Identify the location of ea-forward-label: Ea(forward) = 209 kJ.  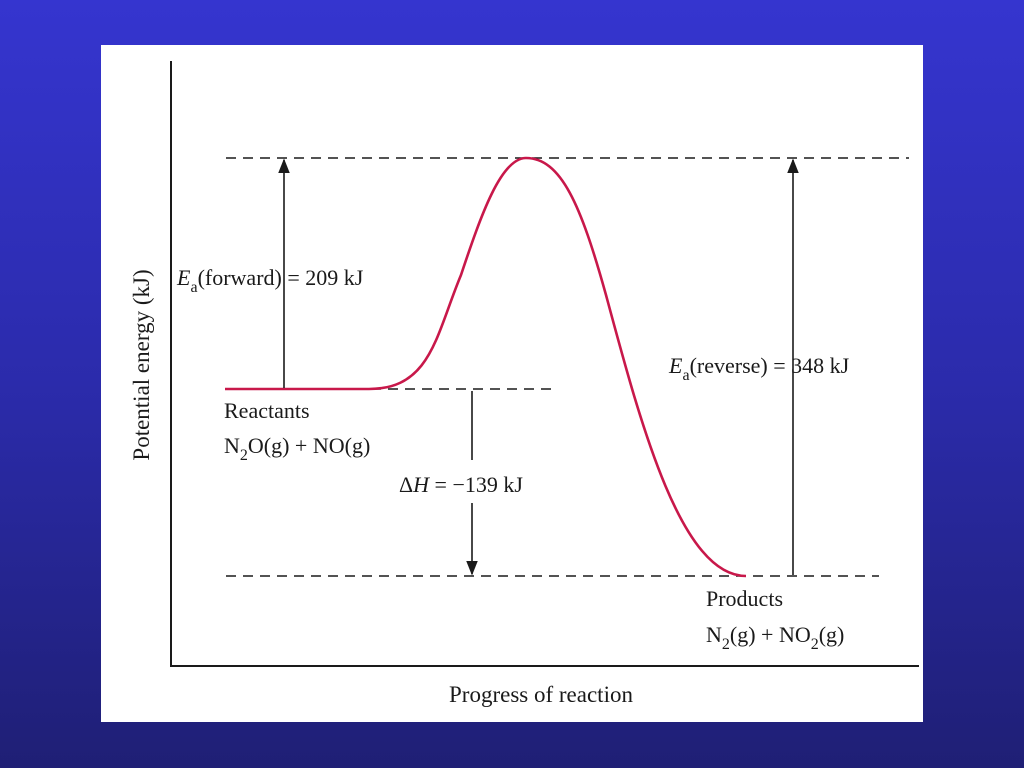
(270, 280).